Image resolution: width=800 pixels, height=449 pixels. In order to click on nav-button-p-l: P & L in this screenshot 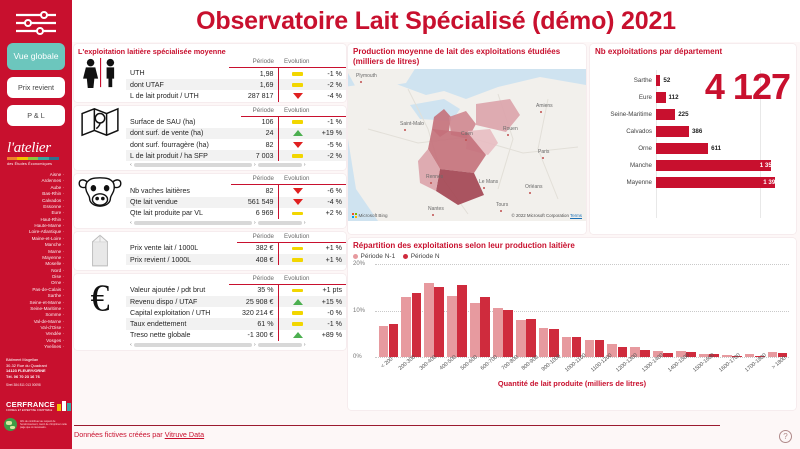, I will do `click(36, 115)`.